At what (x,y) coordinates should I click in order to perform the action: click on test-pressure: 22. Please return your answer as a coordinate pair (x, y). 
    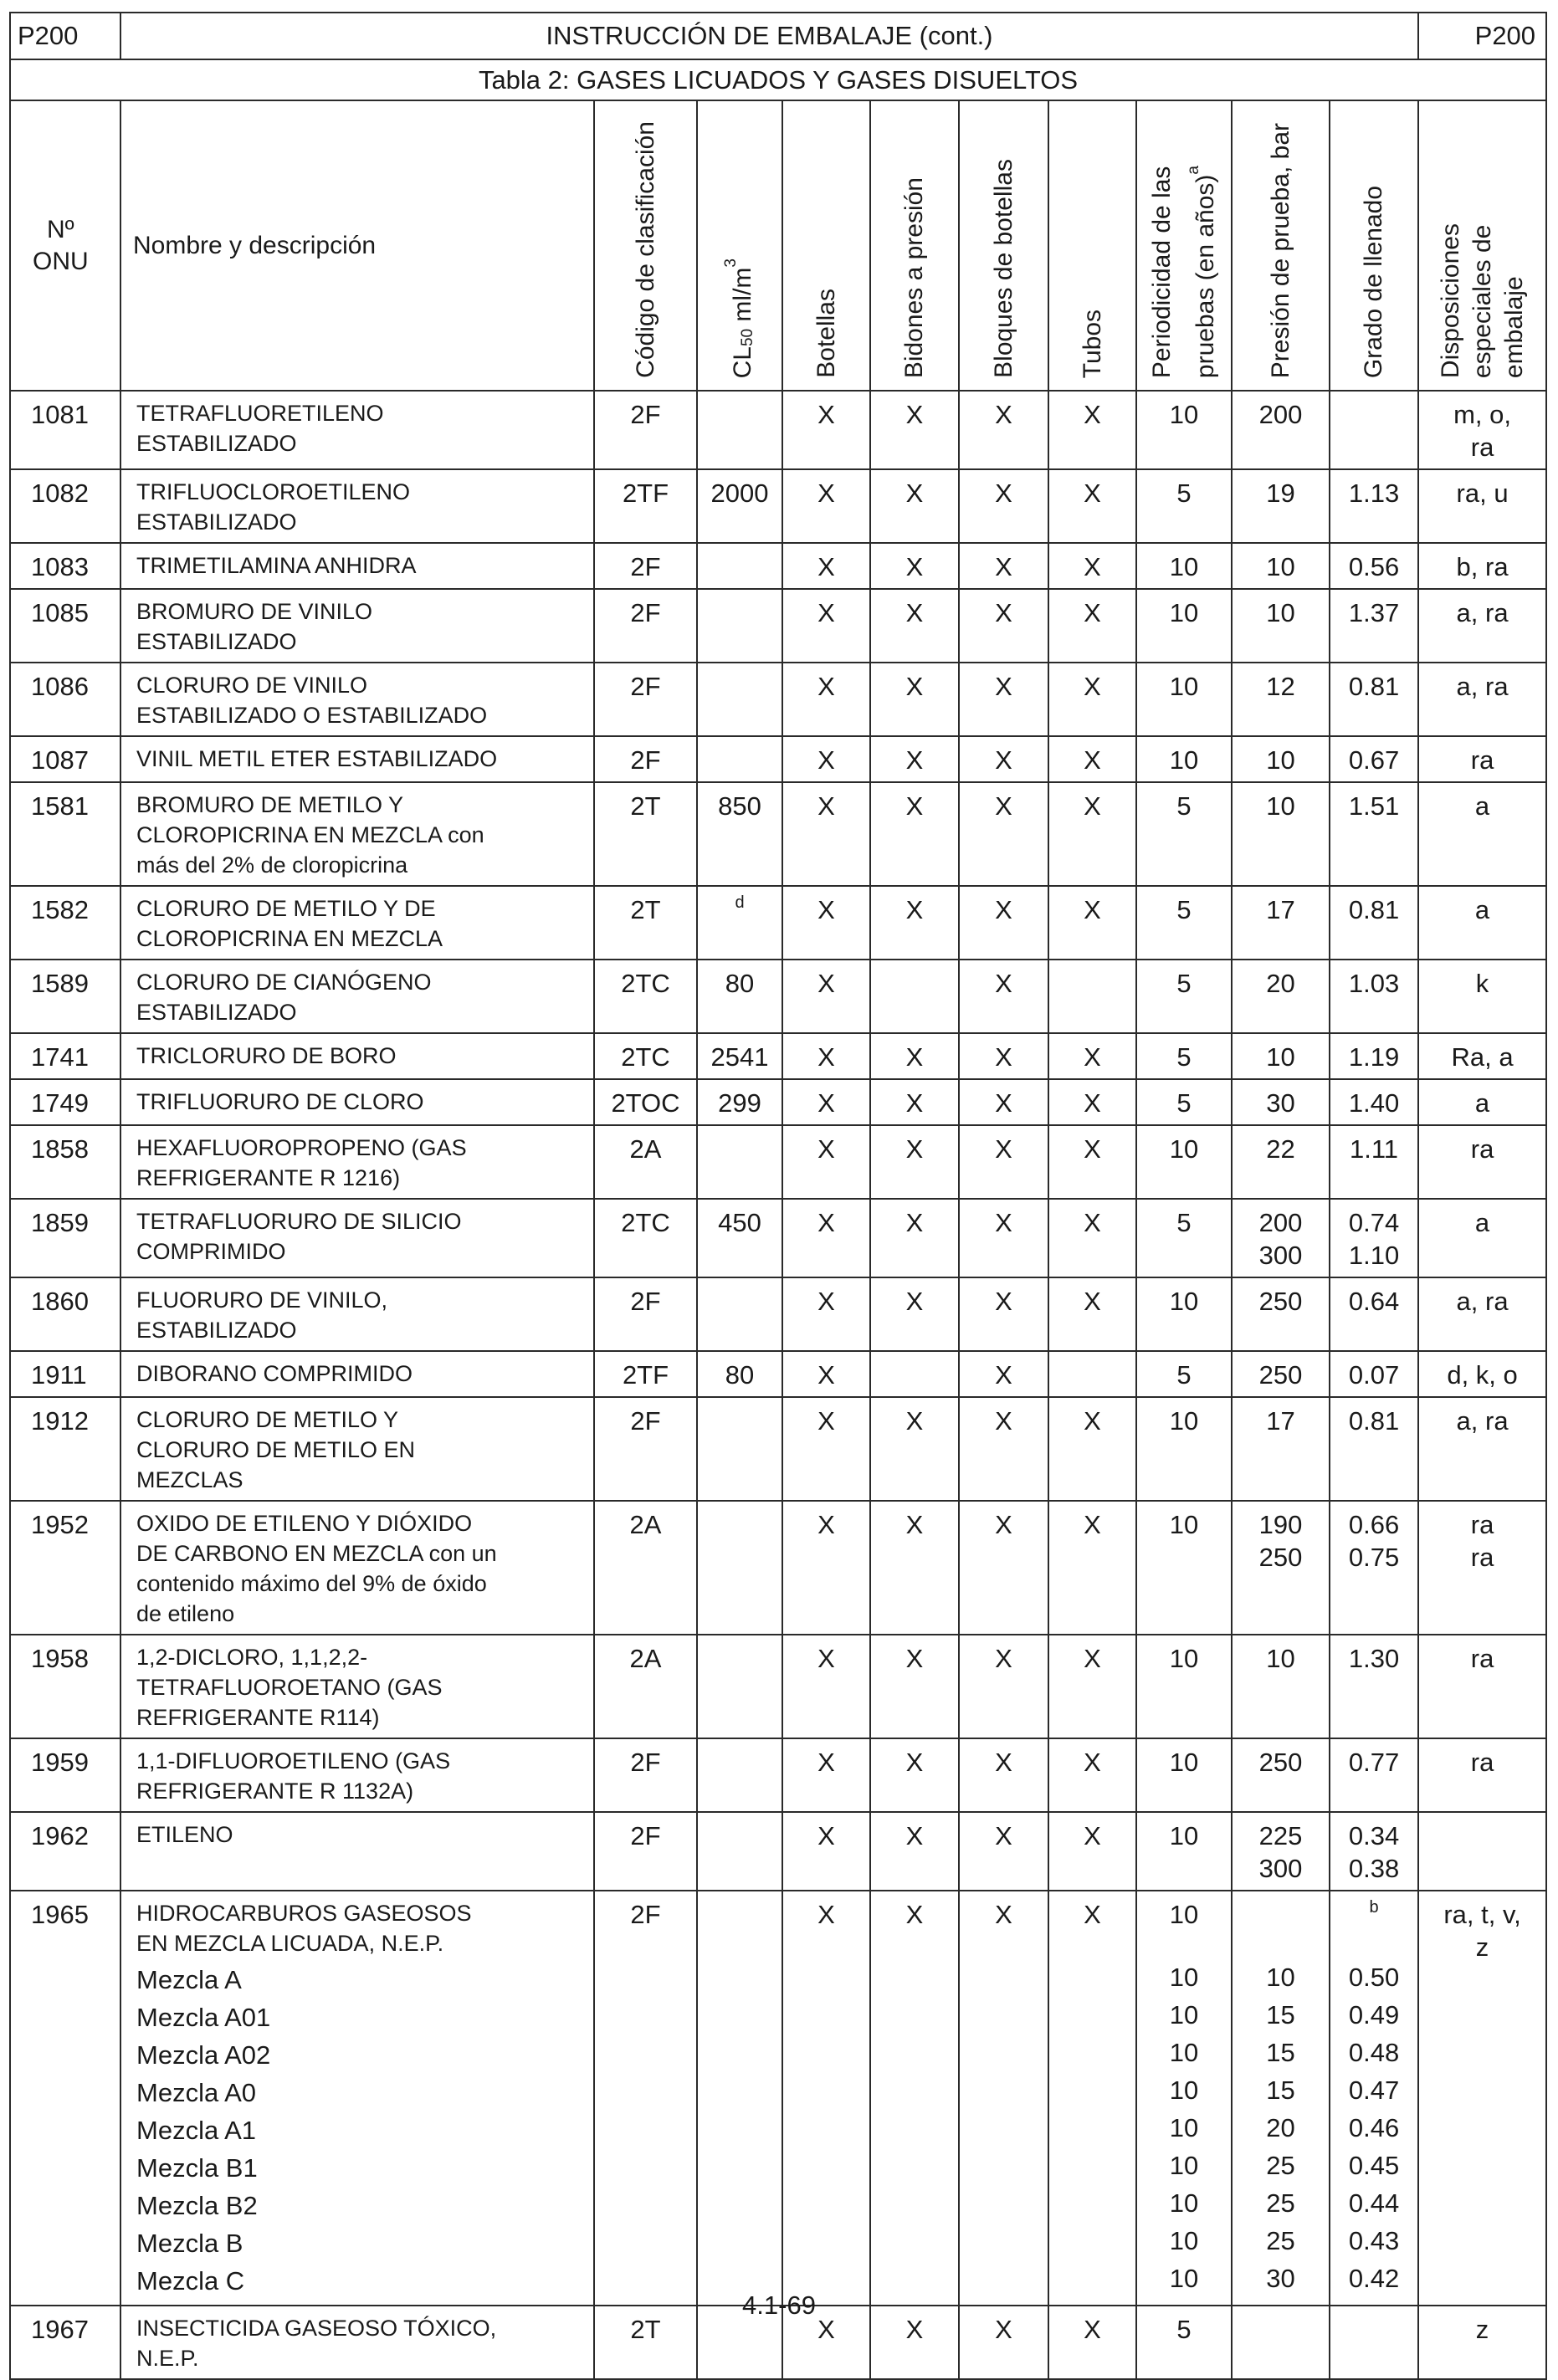
    Looking at the image, I should click on (1280, 1162).